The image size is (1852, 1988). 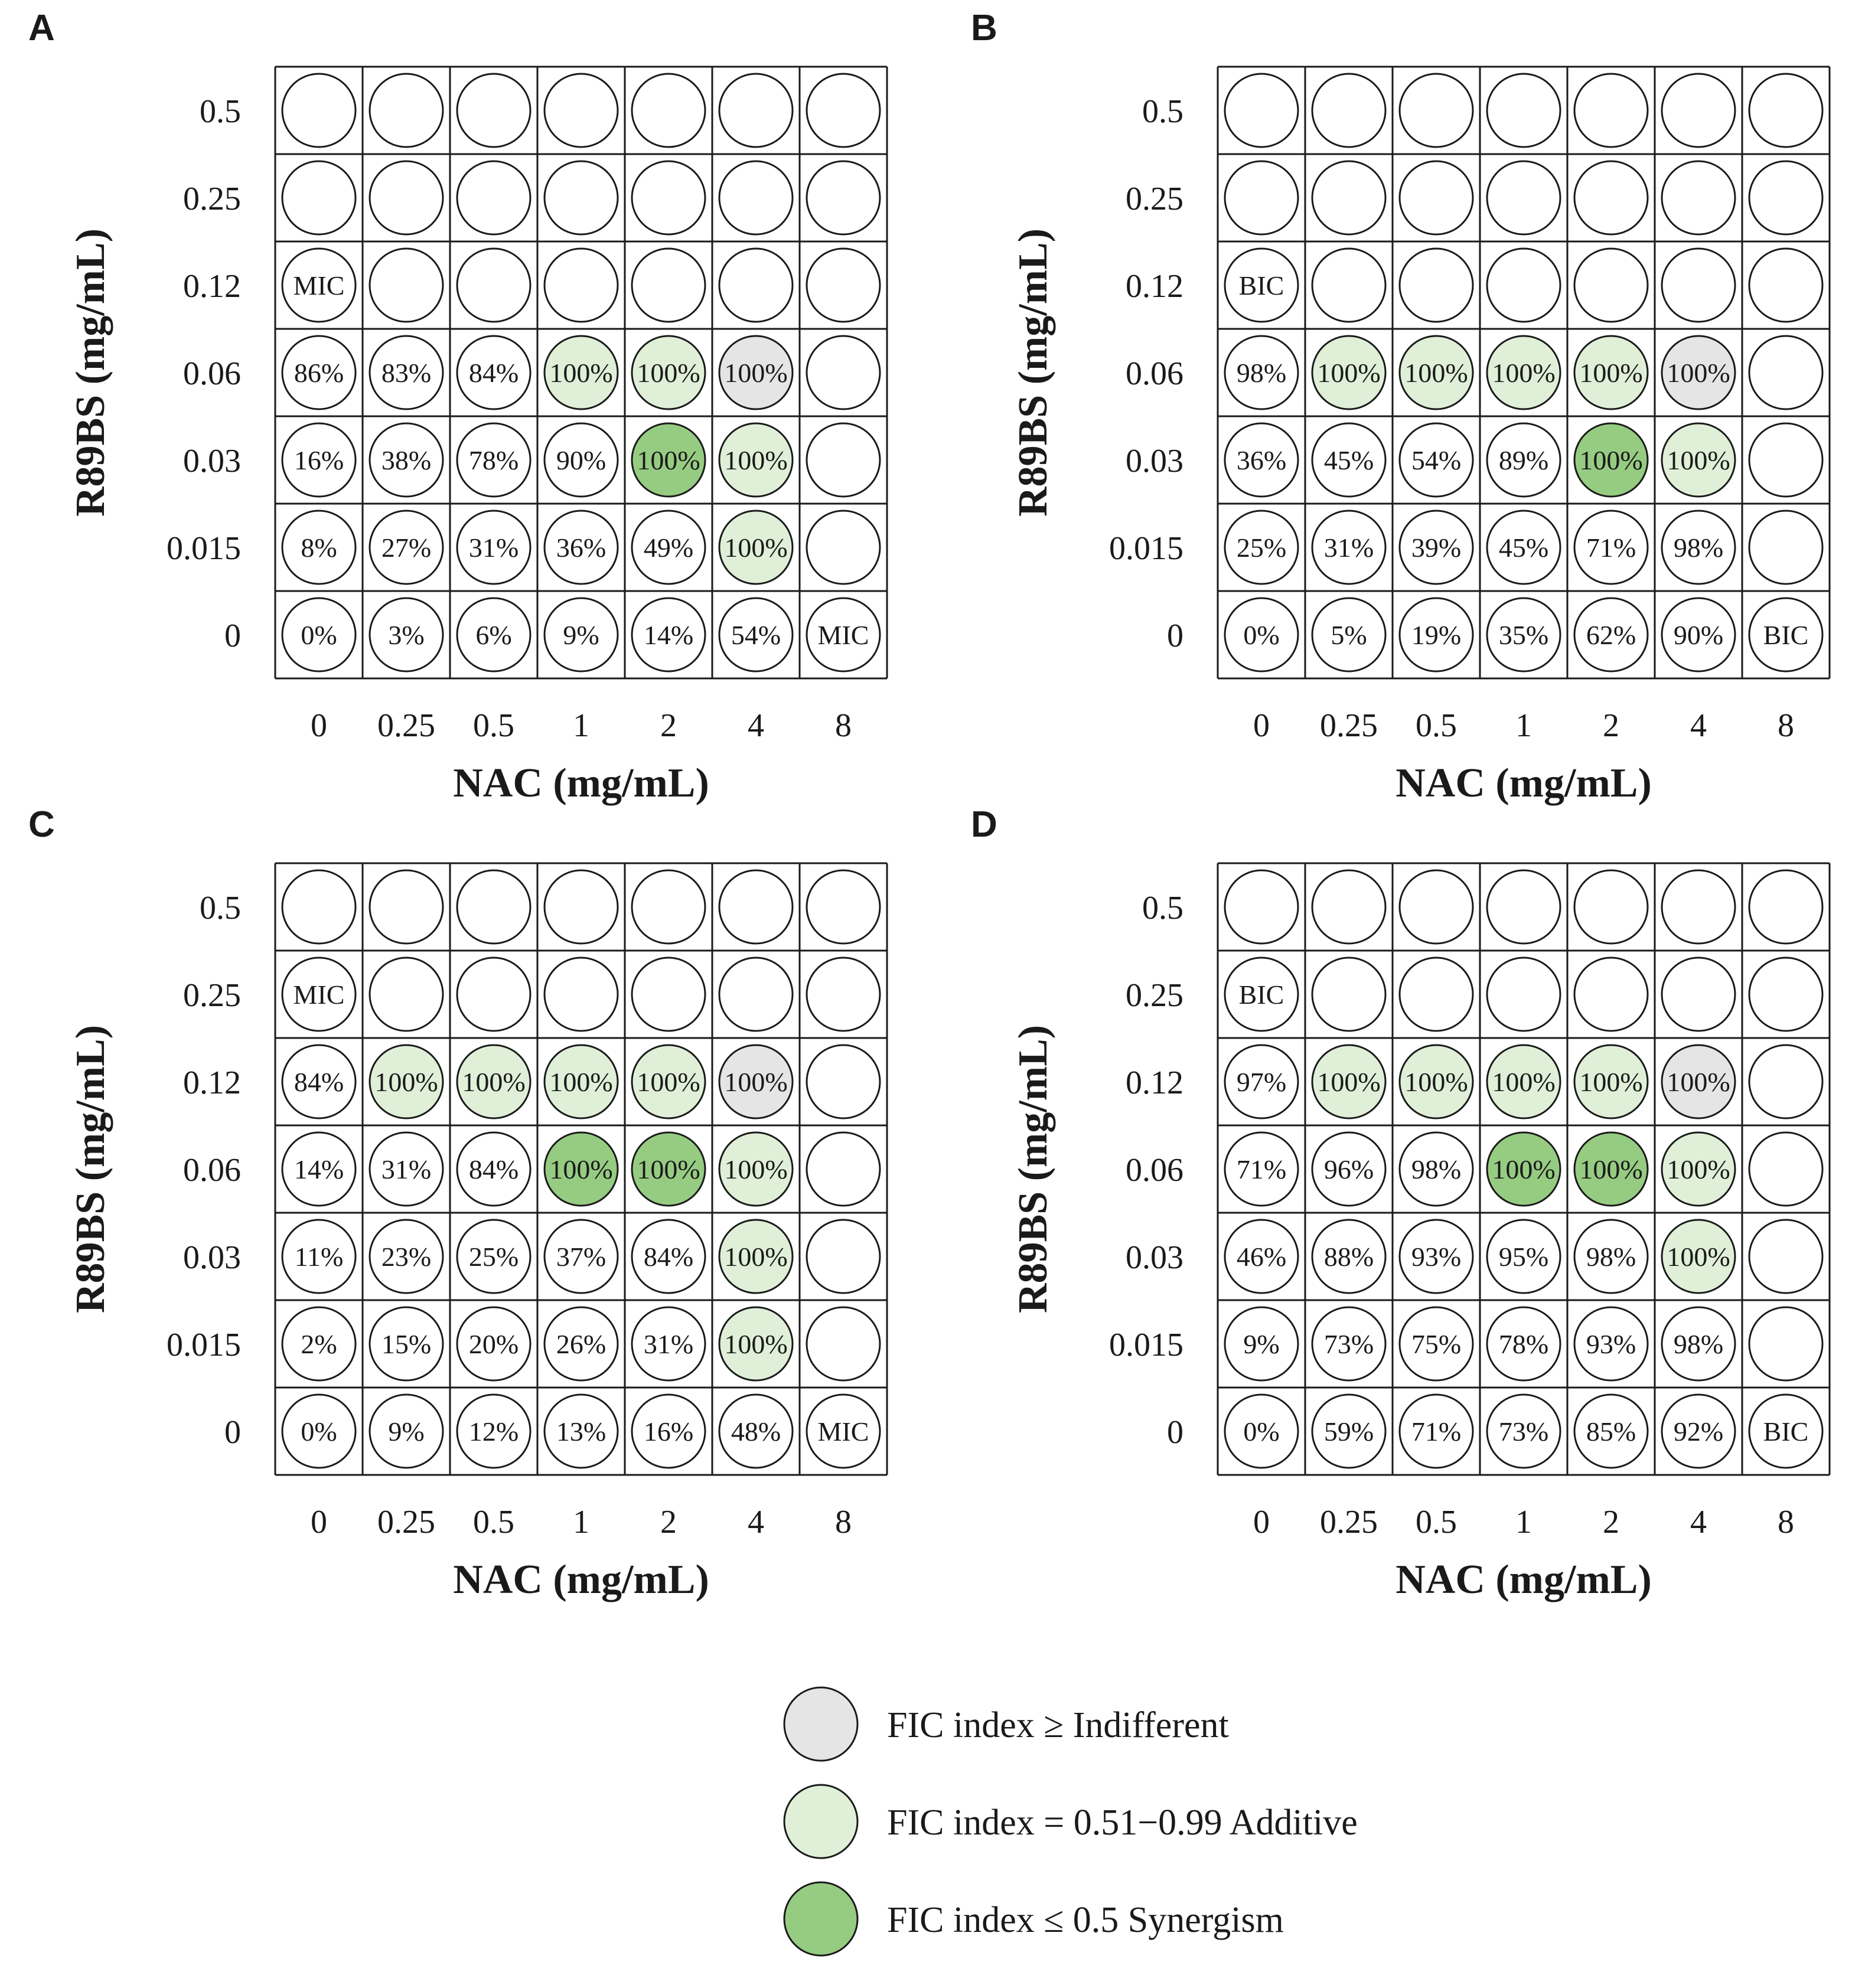 I want to click on well: 45%, so click(x=1349, y=460).